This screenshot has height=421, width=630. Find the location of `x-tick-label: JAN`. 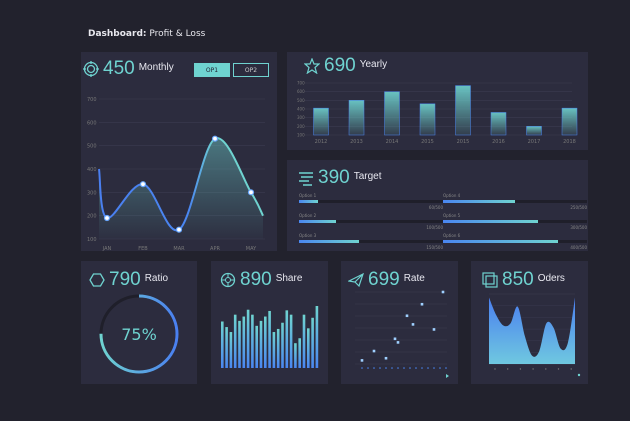

x-tick-label: JAN is located at coordinates (107, 249).